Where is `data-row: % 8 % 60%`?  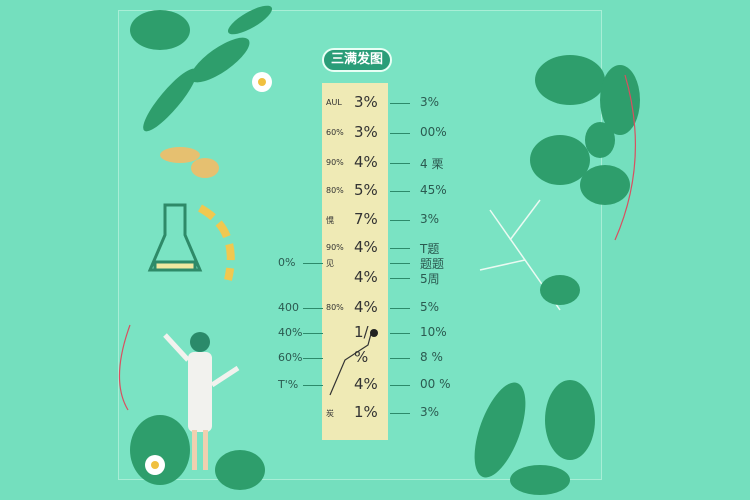
data-row: % 8 % 60% is located at coordinates (375, 358).